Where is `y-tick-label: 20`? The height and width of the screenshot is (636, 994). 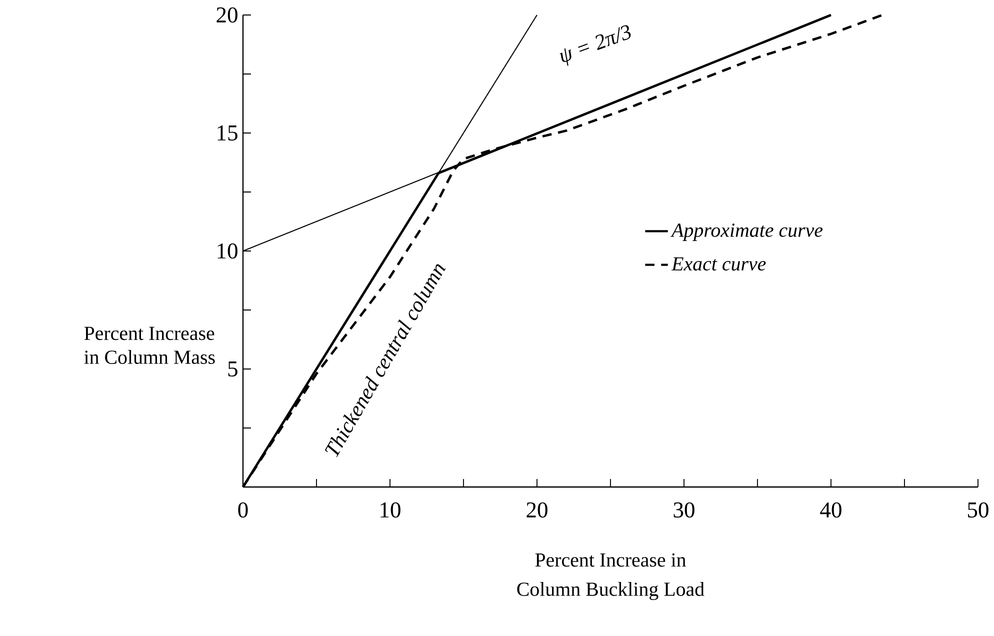 y-tick-label: 20 is located at coordinates (227, 15).